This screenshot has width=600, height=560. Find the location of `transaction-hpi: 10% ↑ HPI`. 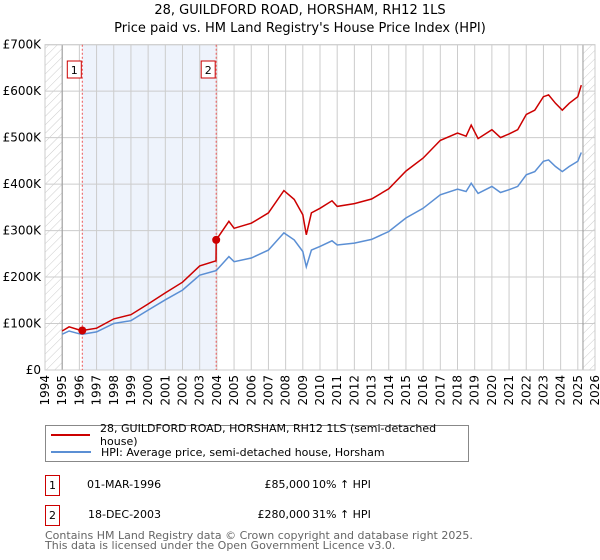

transaction-hpi: 10% ↑ HPI is located at coordinates (341, 484).